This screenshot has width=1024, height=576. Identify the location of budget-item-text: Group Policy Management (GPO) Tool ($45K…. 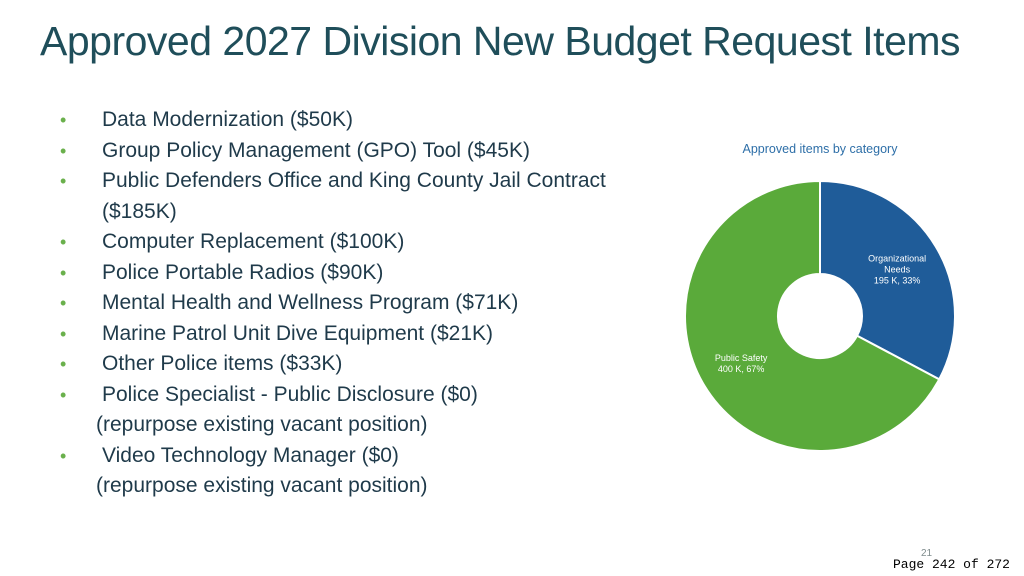
(316, 150).